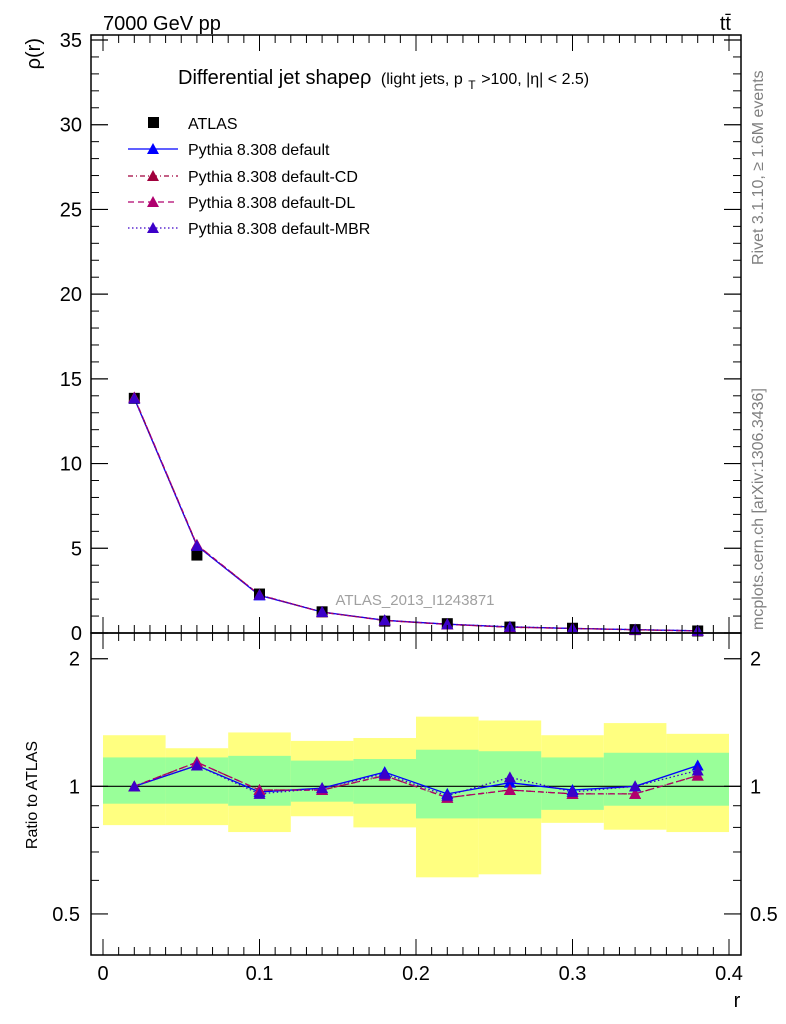  Describe the element at coordinates (755, 660) in the screenshot. I see `ratio-y-tick-label-right: 2` at that location.